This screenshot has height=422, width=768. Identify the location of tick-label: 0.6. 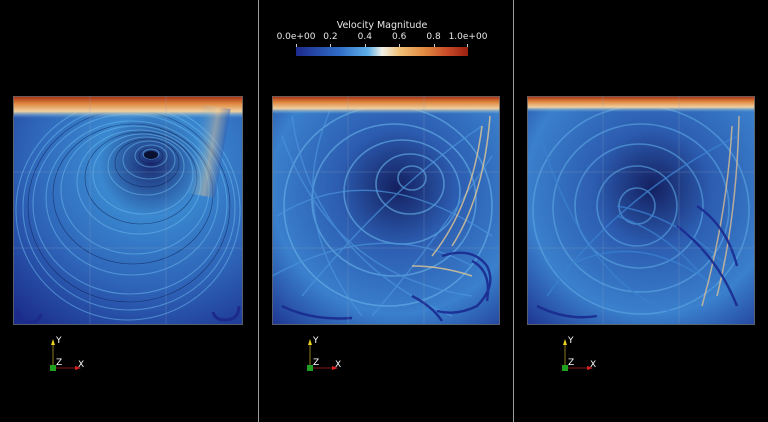
(399, 37).